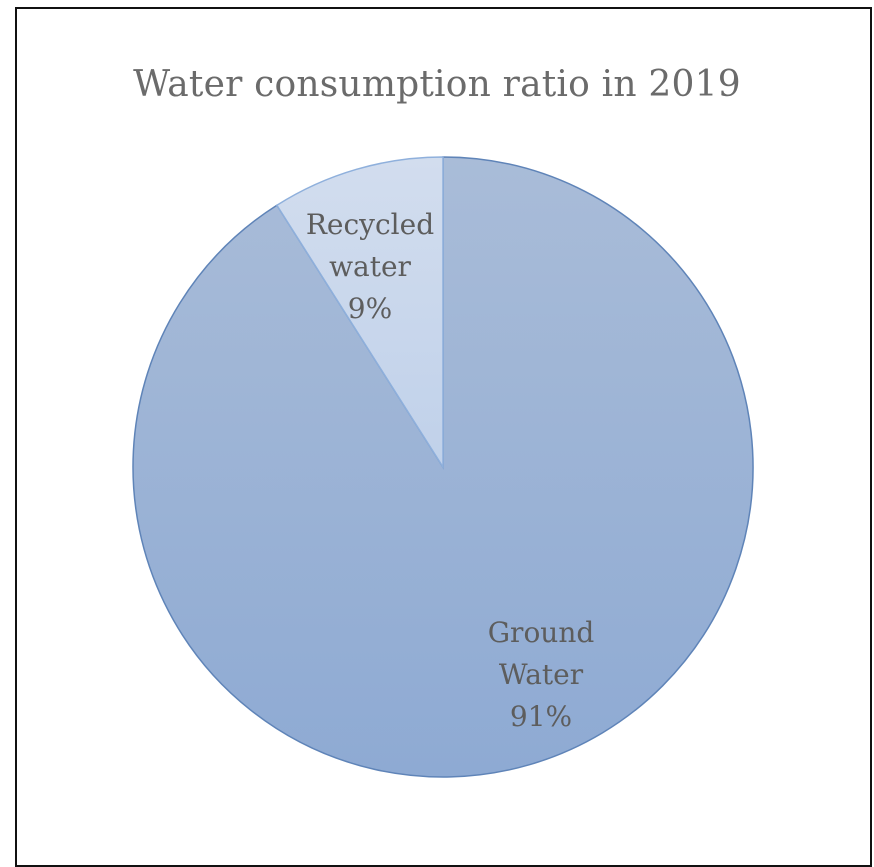 This screenshot has width=874, height=867. I want to click on chart-title: Water consumption ratio in 2019, so click(437, 84).